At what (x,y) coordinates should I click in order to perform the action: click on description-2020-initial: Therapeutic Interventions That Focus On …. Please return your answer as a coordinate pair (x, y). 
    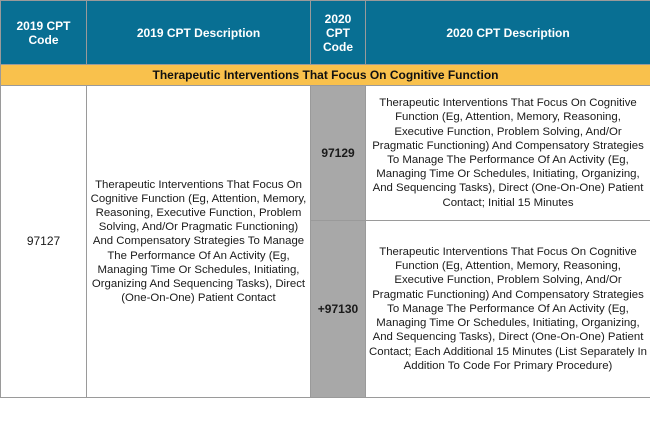
    Looking at the image, I should click on (507, 153).